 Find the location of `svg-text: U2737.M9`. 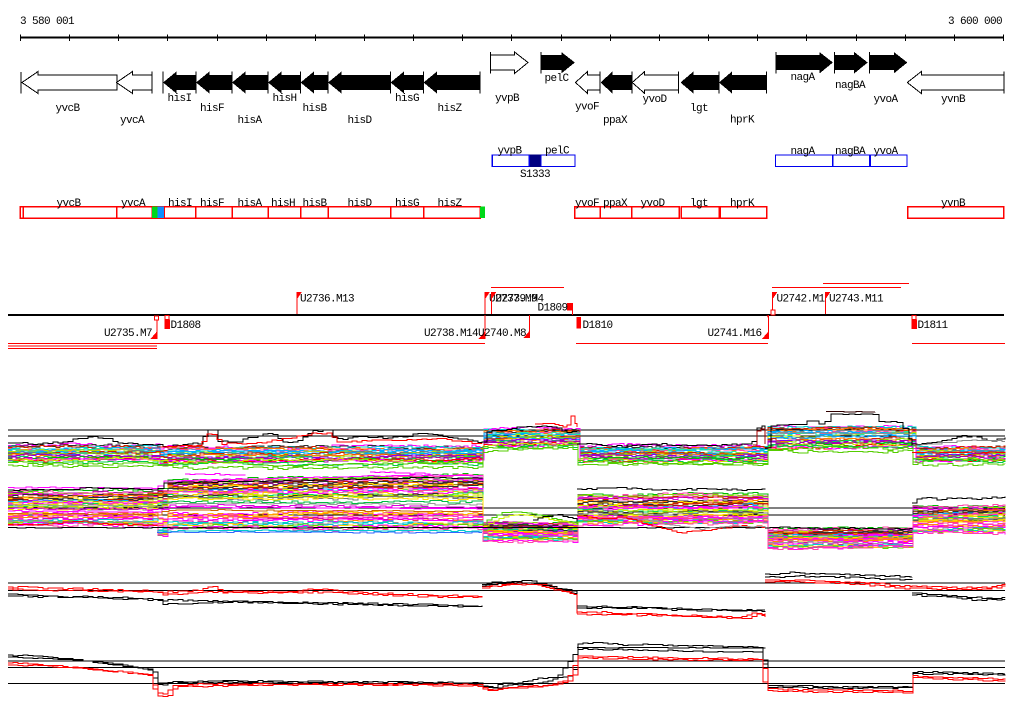

svg-text: U2737.M9 is located at coordinates (513, 300).